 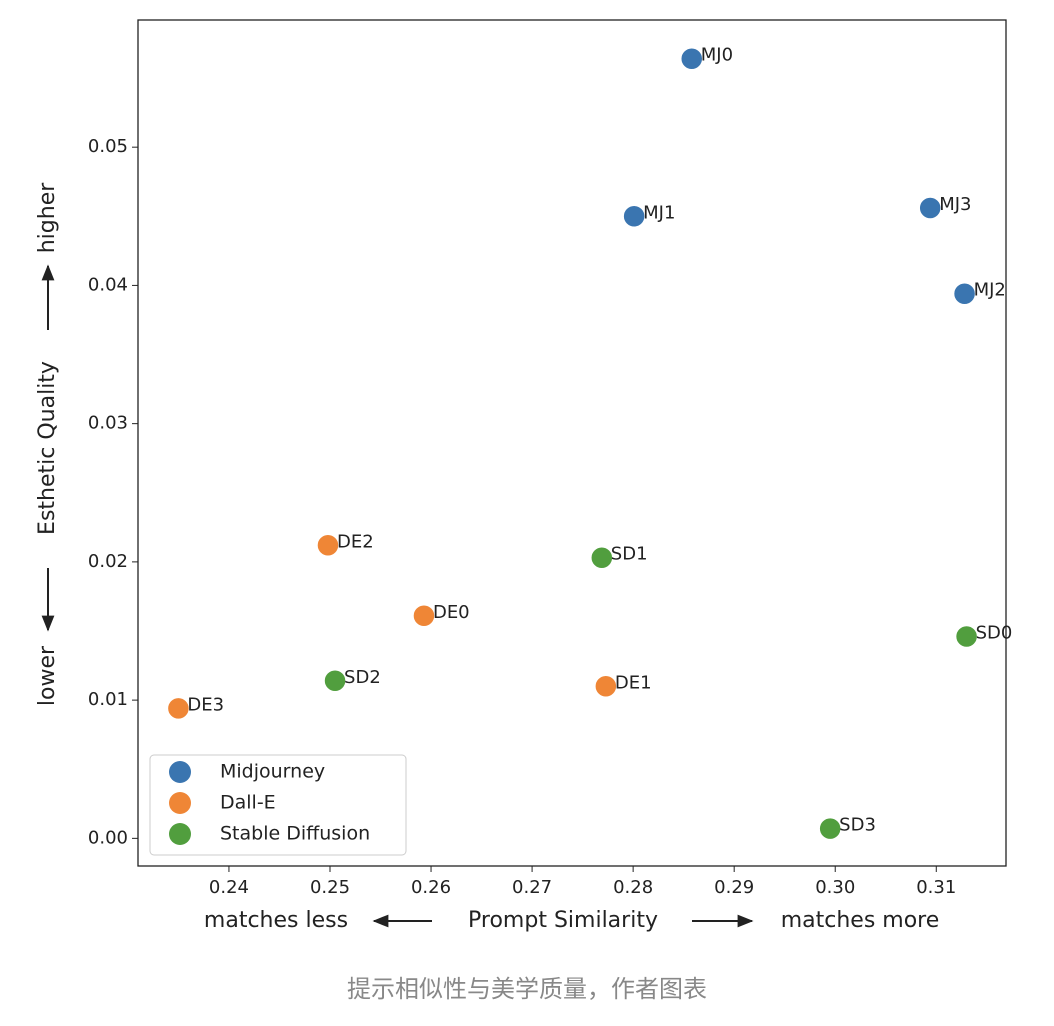 I want to click on point-label: DE1, so click(x=633, y=682).